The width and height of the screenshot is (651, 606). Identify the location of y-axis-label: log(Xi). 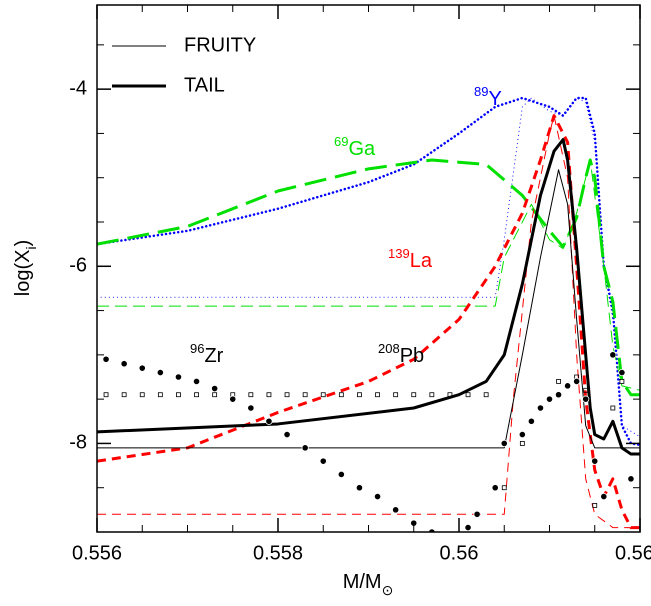
(25, 268).